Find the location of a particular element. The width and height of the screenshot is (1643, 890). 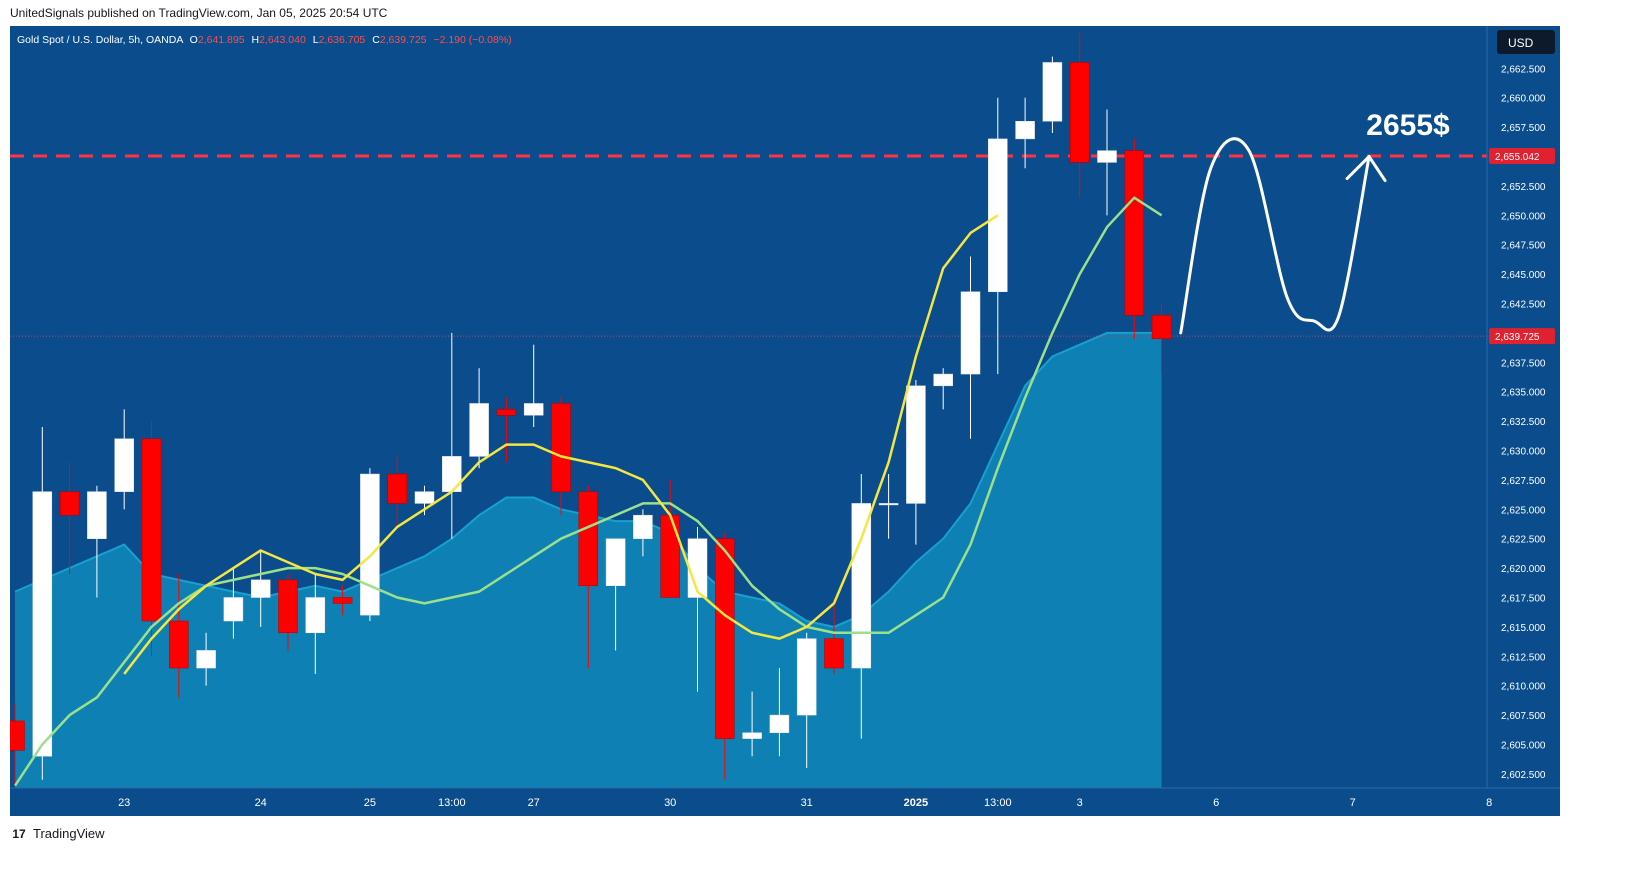

projection-layer is located at coordinates (1283, 236).